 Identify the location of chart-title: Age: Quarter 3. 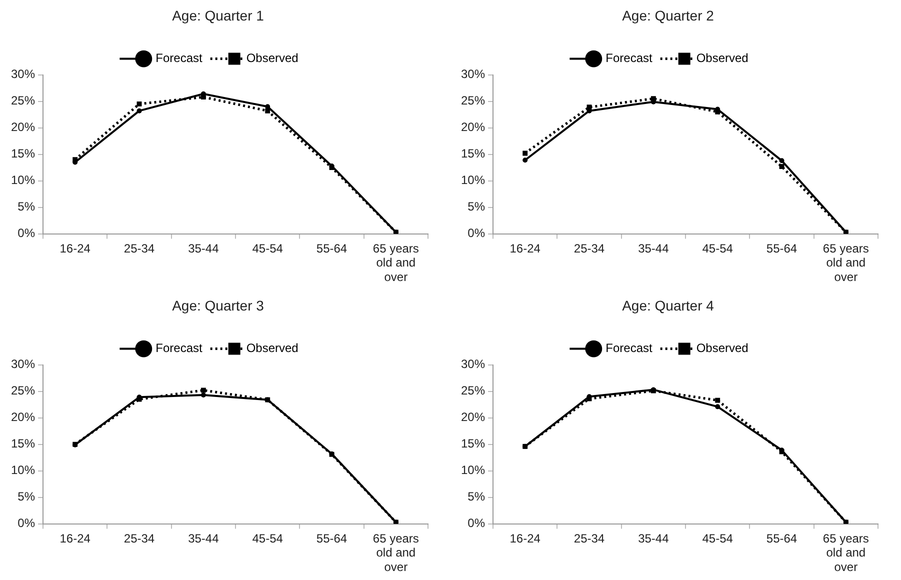
(218, 305).